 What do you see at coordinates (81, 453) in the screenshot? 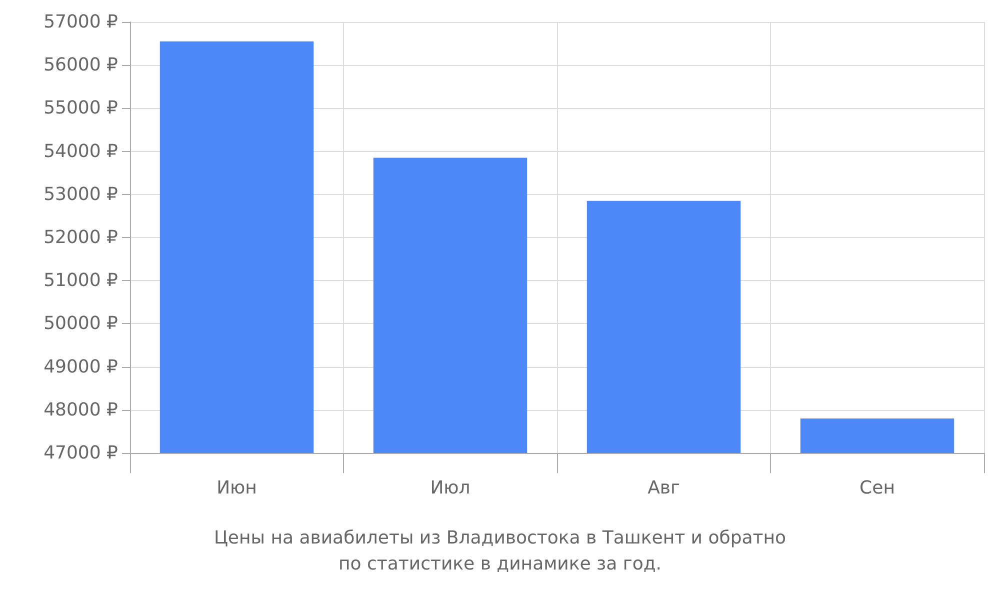
I see `y-tick-label: 47000 ₽` at bounding box center [81, 453].